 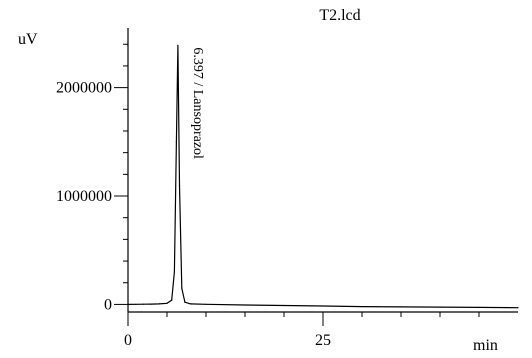 I want to click on x-tick-label-1: 25, so click(x=323, y=340).